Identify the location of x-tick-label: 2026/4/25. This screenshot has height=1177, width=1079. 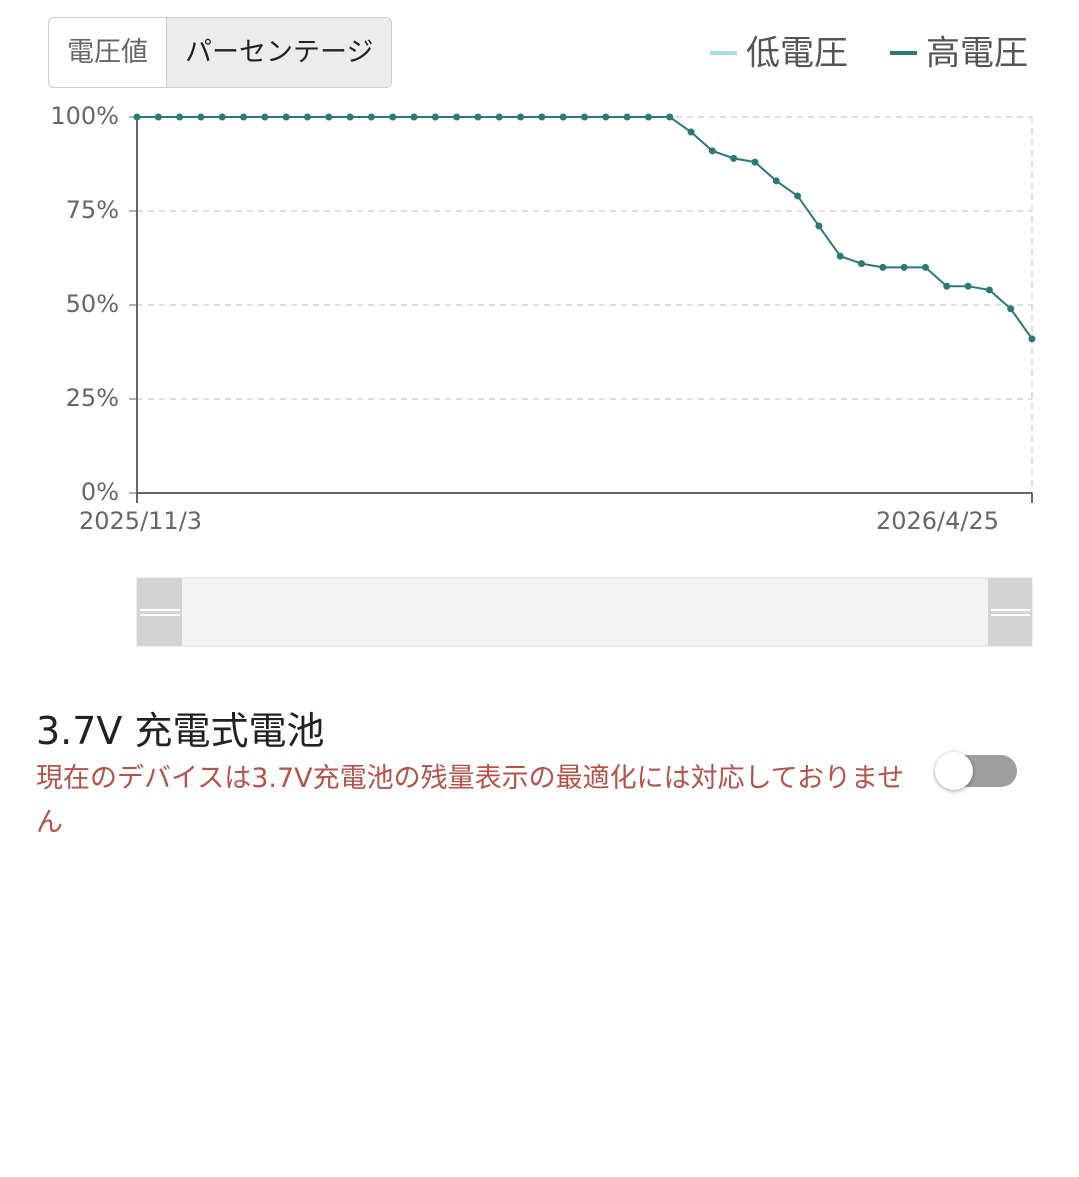
(937, 521).